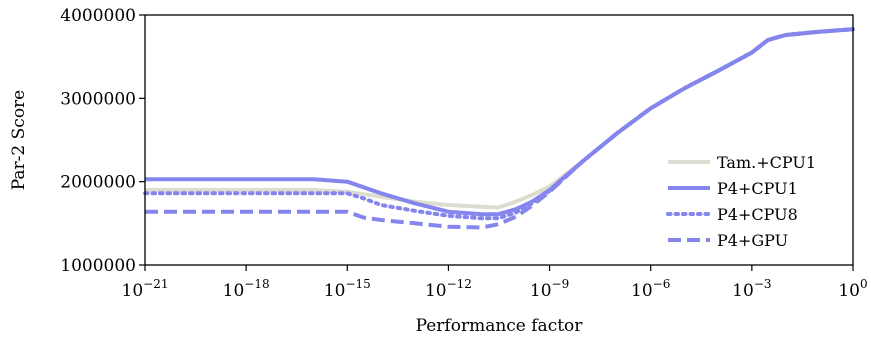 This screenshot has width=871, height=337. I want to click on x-axis: 10⁻²¹ 10⁻¹⁸ 10⁻¹⁵ 10⁻¹² 10⁻⁹ 10⁻⁶ 10⁻³ 10⁰, so click(495, 283).